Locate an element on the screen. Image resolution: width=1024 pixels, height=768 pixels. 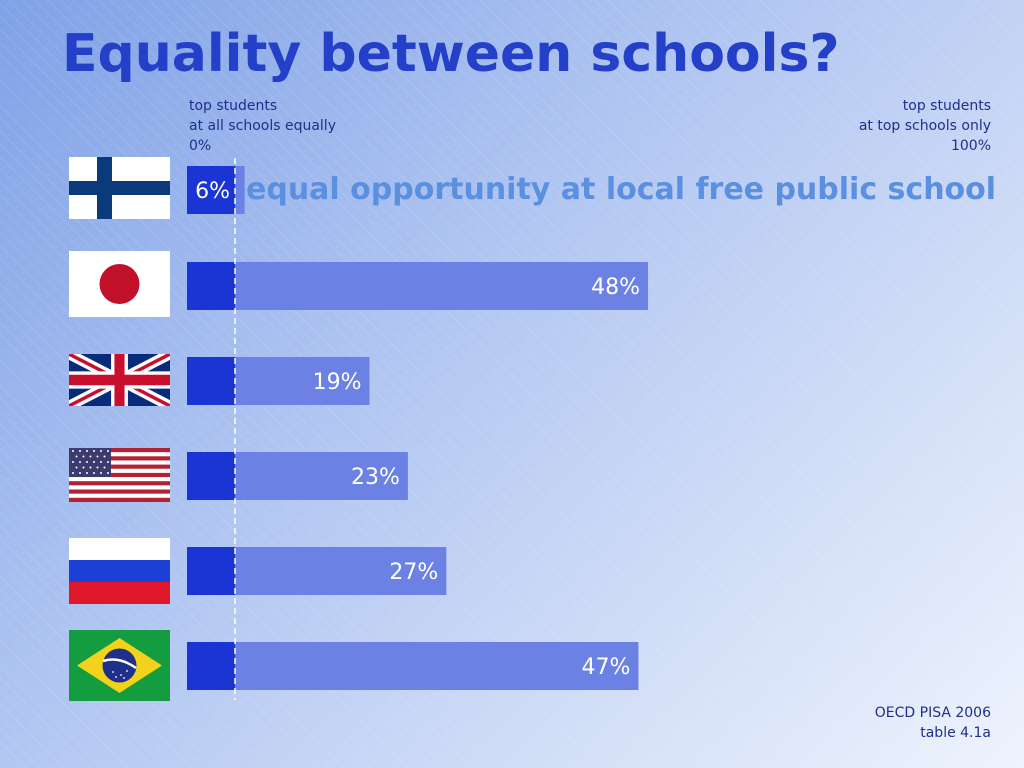
brazil-flag is located at coordinates (119, 665).